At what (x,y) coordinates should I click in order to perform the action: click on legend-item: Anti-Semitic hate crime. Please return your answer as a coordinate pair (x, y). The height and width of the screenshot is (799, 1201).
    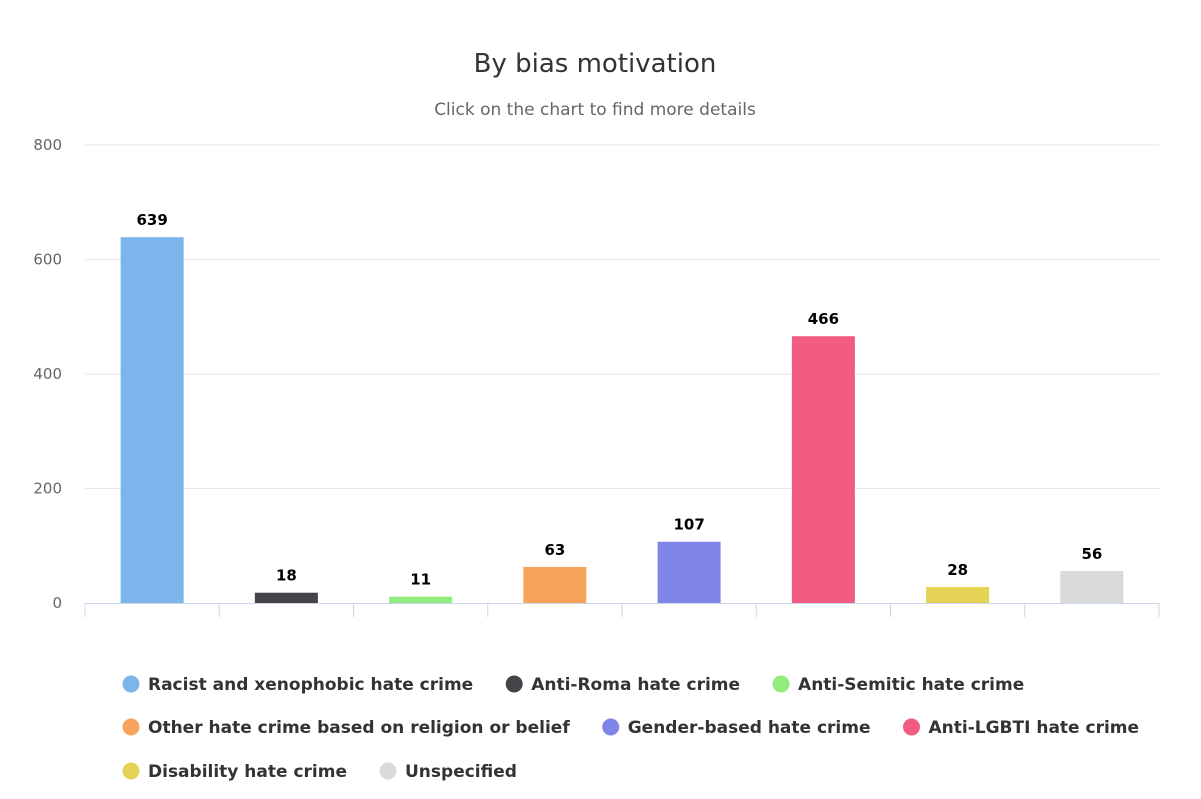
    Looking at the image, I should click on (898, 685).